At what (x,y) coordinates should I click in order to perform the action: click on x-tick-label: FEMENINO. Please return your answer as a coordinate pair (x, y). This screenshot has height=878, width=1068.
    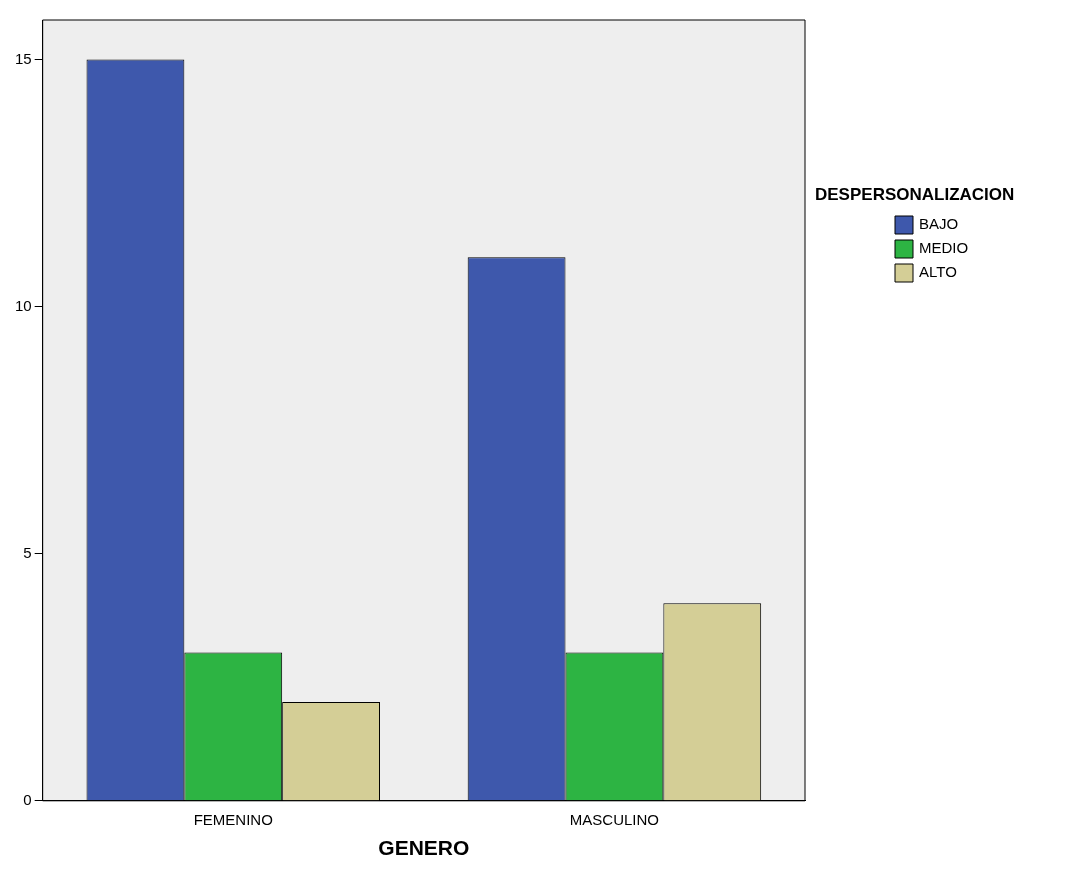
    Looking at the image, I should click on (233, 819).